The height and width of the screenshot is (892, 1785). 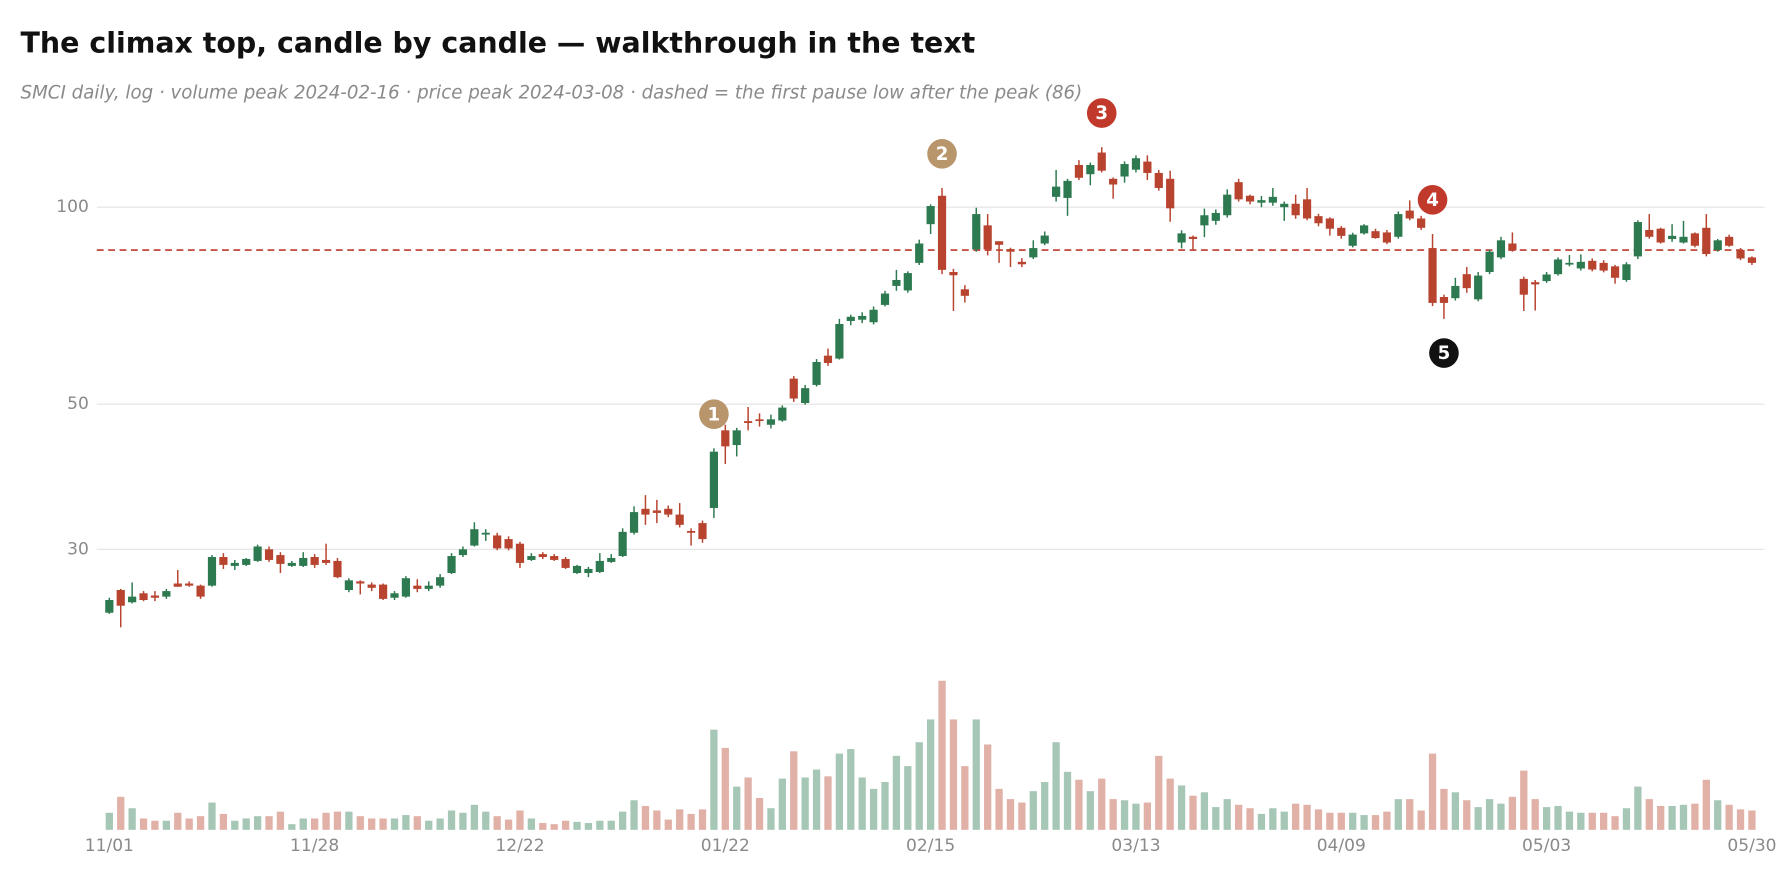 I want to click on y-tick-label: 100, so click(x=72, y=207).